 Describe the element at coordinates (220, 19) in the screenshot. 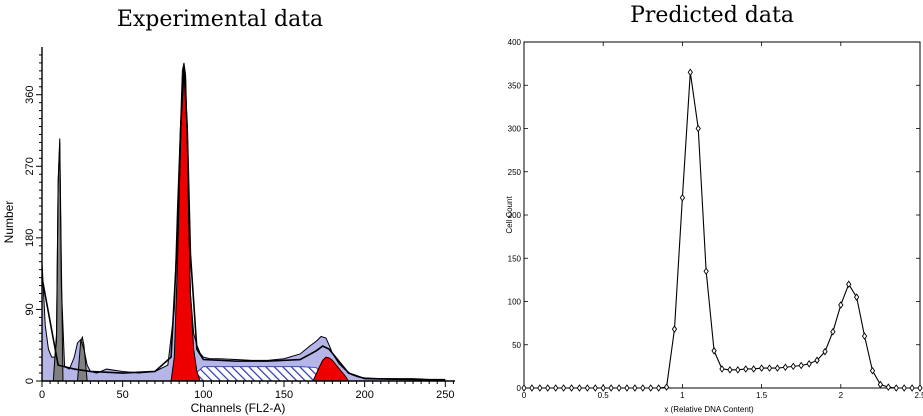

I see `chart-title: Experimental data` at that location.